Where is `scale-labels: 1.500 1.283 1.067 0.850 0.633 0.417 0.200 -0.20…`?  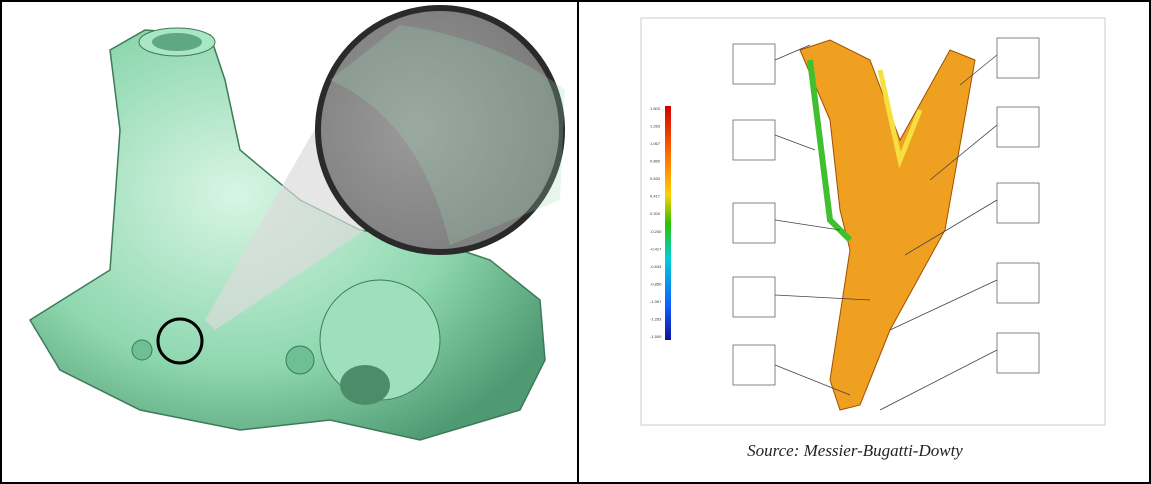
scale-labels: 1.500 1.283 1.067 0.850 0.633 0.417 0.200 -0.20… is located at coordinates (656, 222).